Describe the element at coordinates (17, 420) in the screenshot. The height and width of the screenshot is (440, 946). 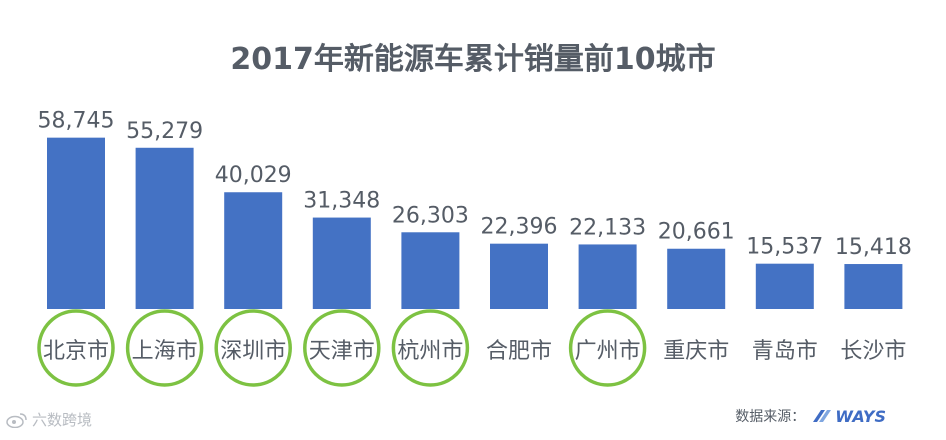
I see `weibo-icon` at that location.